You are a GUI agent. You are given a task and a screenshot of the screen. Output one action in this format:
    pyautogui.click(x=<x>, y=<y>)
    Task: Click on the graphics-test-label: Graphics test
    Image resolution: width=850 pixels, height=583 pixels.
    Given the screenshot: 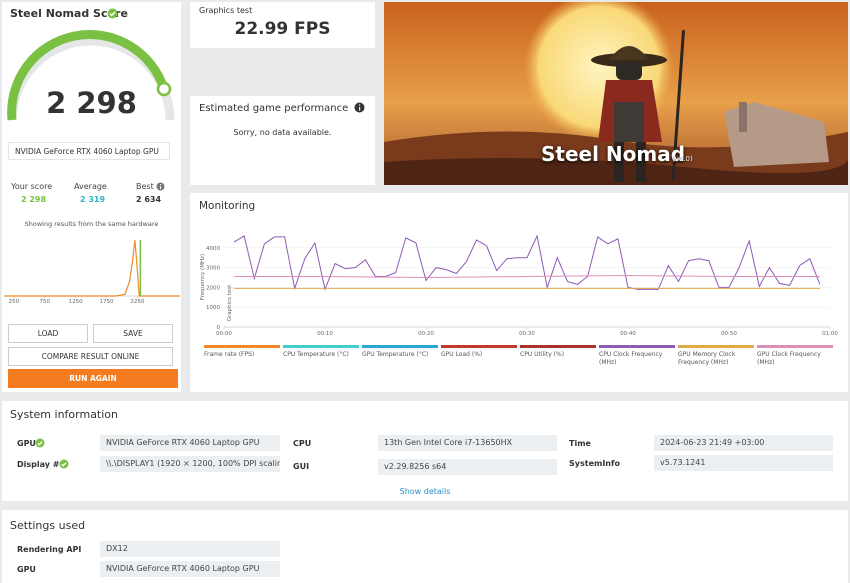 What is the action you would take?
    pyautogui.click(x=226, y=10)
    